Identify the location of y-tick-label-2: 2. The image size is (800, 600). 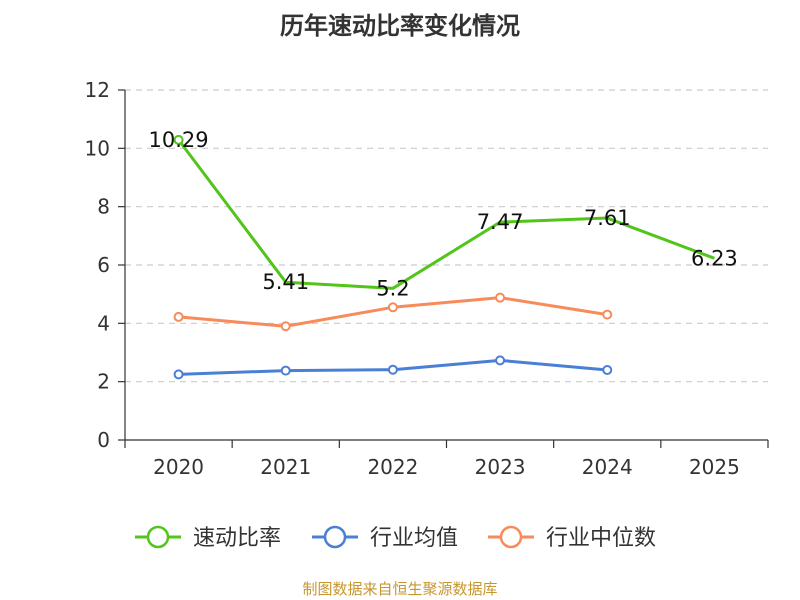
(103, 382).